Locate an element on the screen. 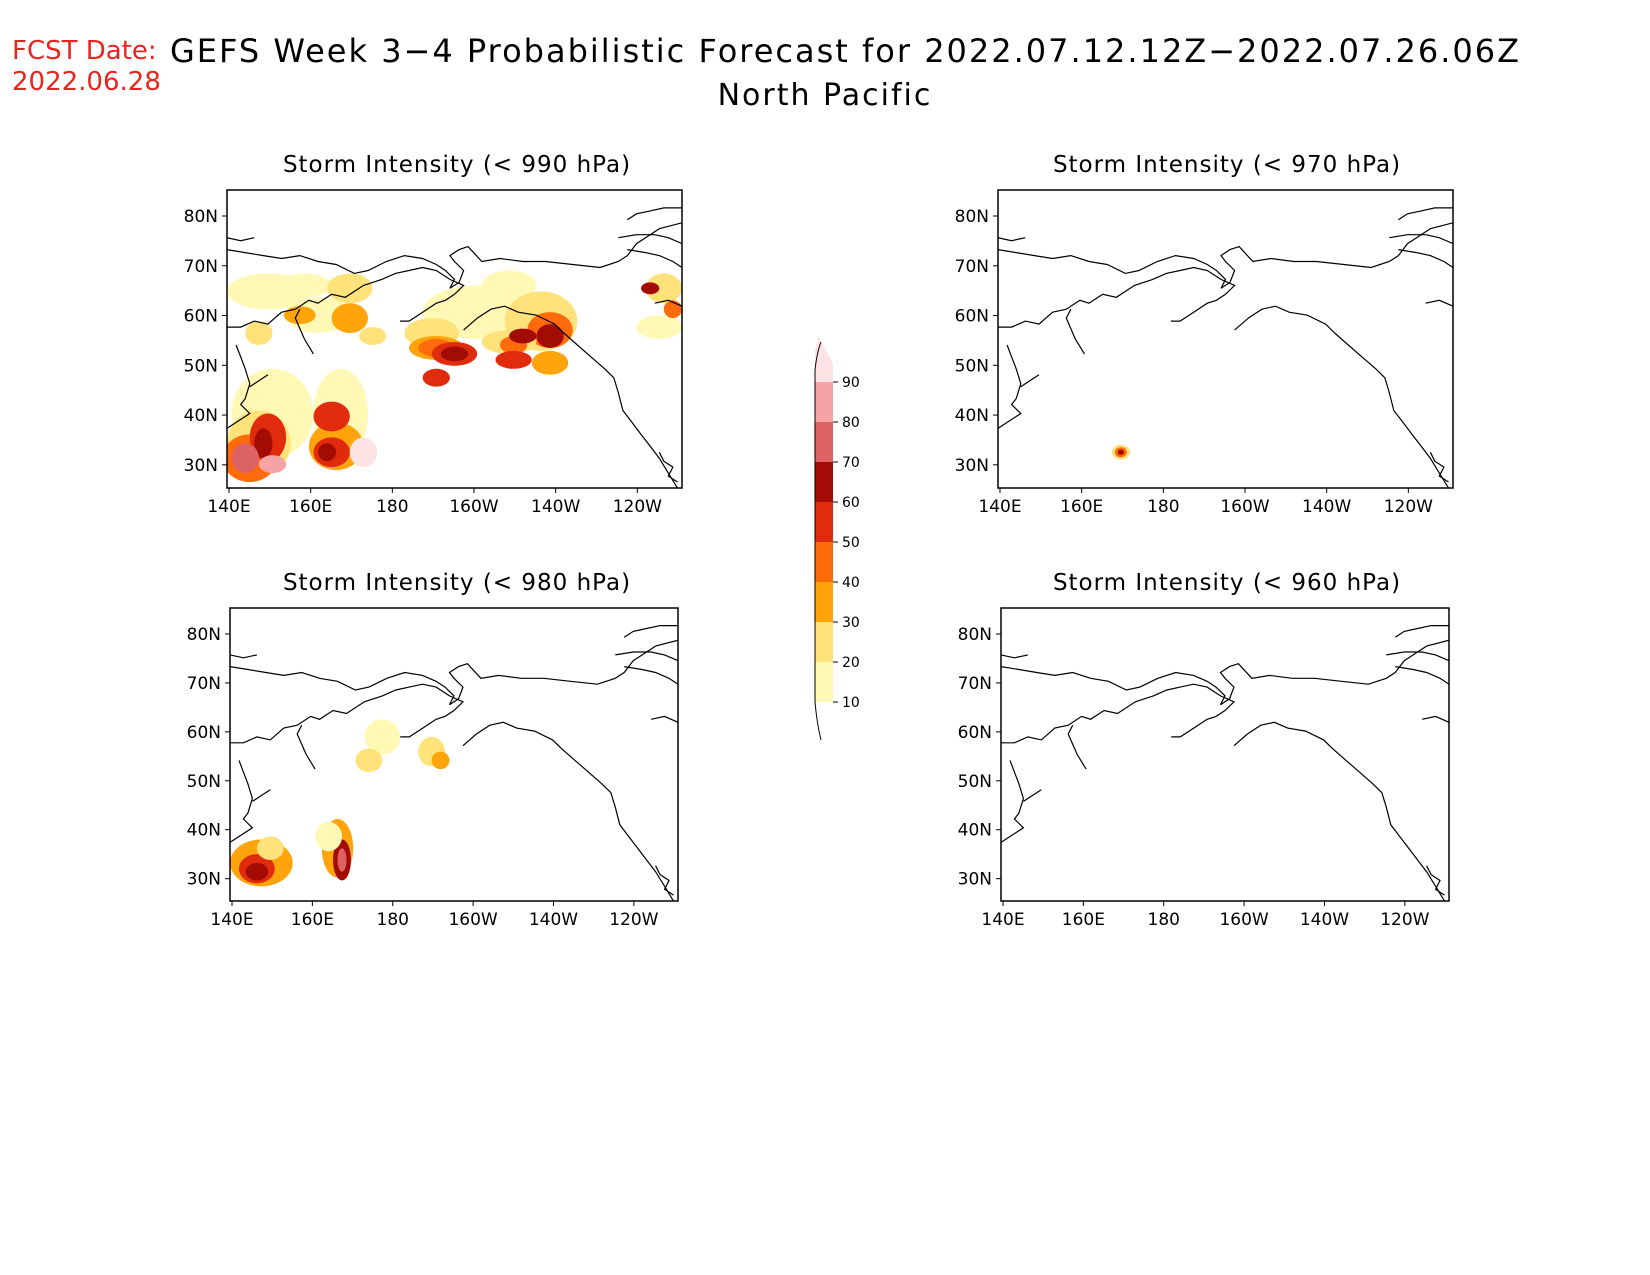 The width and height of the screenshot is (1650, 1275). color-bar-label: 40 is located at coordinates (851, 583).